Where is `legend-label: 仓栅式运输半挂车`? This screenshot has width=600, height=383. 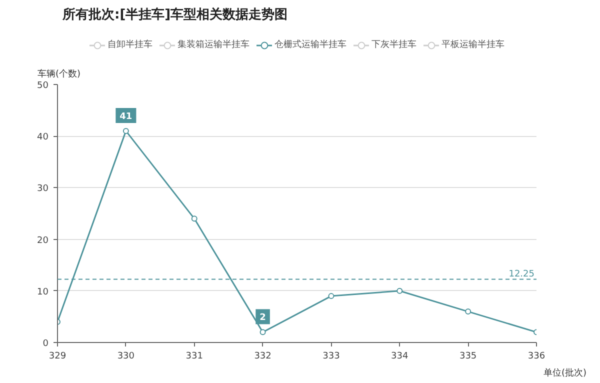
legend-label: 仓栅式运输半挂车 is located at coordinates (310, 44).